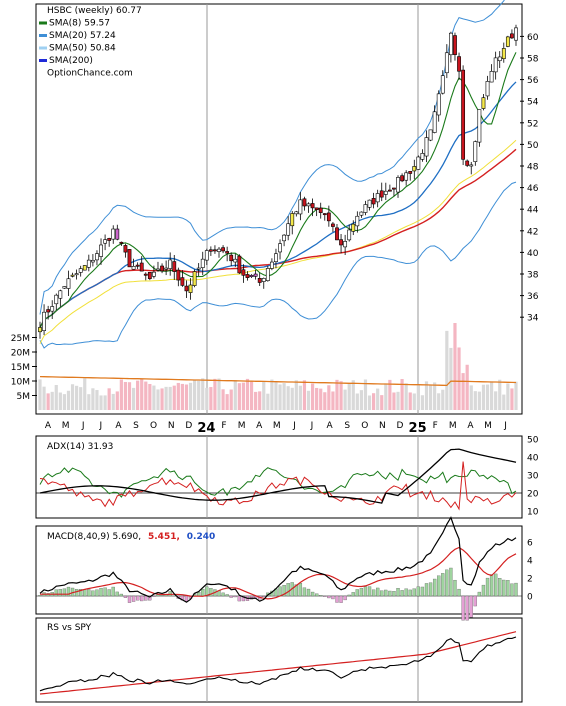 This screenshot has width=566, height=706. I want to click on month-label: A, so click(259, 426).